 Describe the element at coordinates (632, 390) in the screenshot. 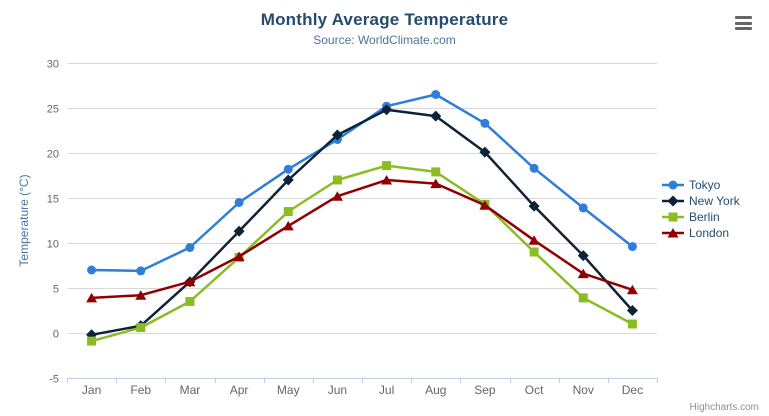

I see `x-axis-label: Dec` at that location.